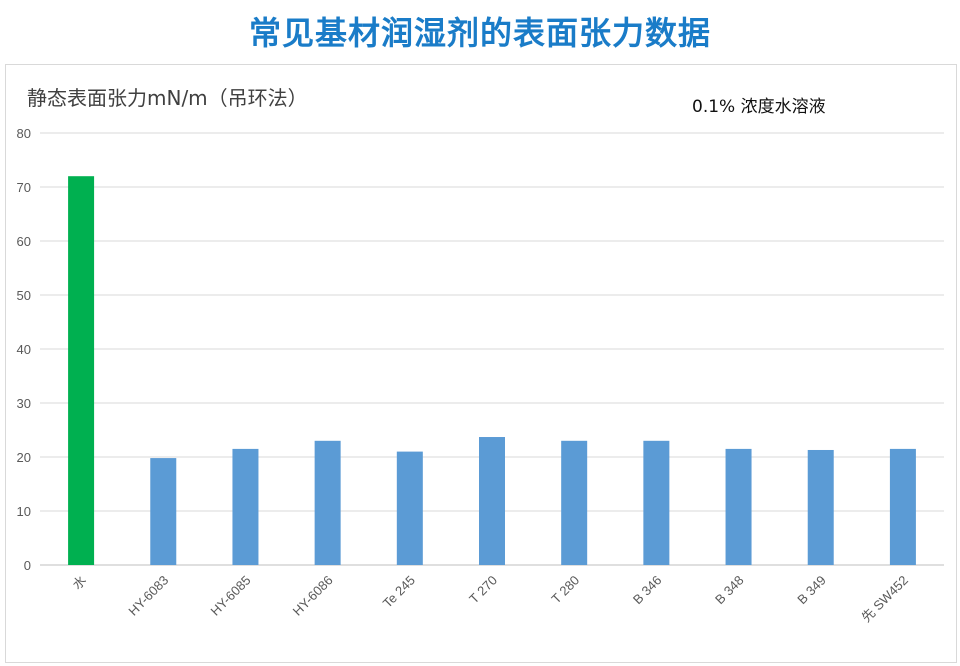  Describe the element at coordinates (167, 98) in the screenshot. I see `y-axis-label: 静态表面张力mN/m（吊环法）` at that location.